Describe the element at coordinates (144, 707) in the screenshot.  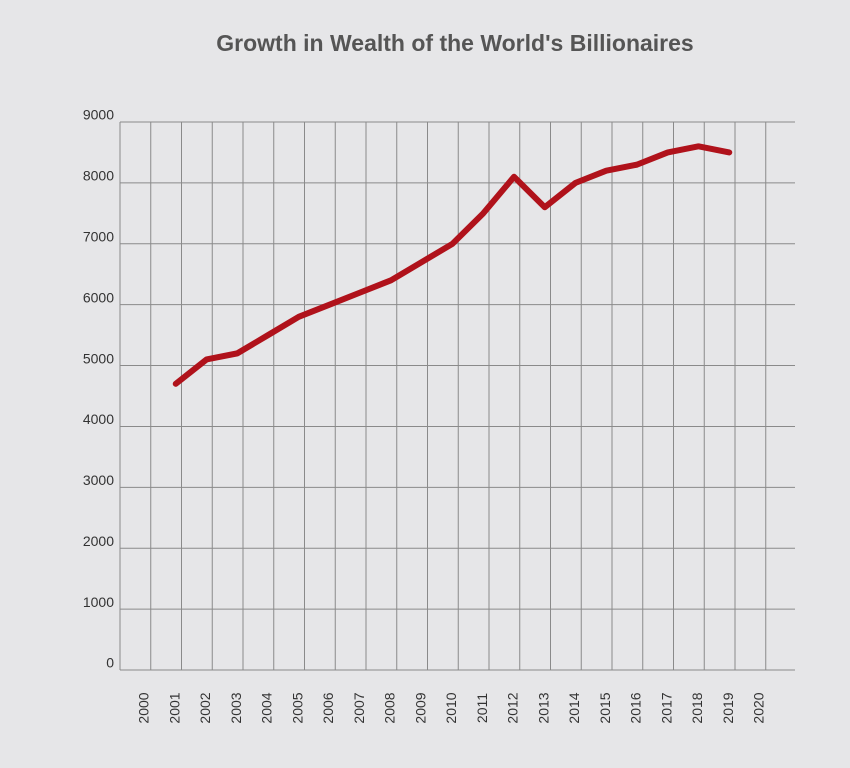
I see `x-tick-label: 2000` at that location.